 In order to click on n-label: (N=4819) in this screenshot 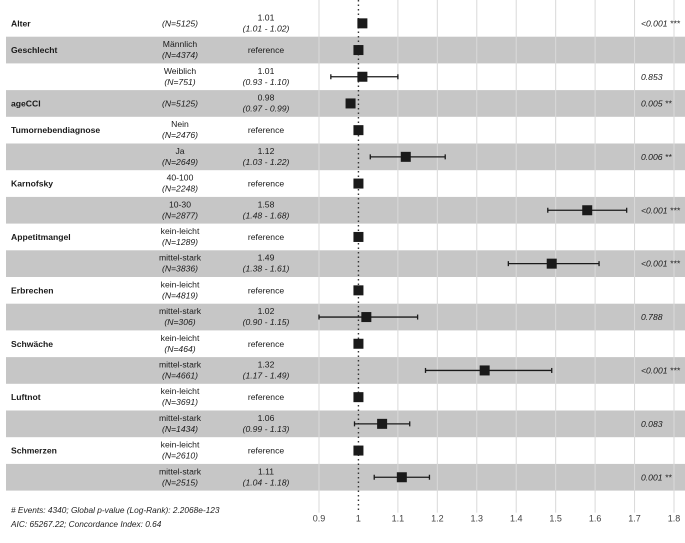, I will do `click(180, 295)`.